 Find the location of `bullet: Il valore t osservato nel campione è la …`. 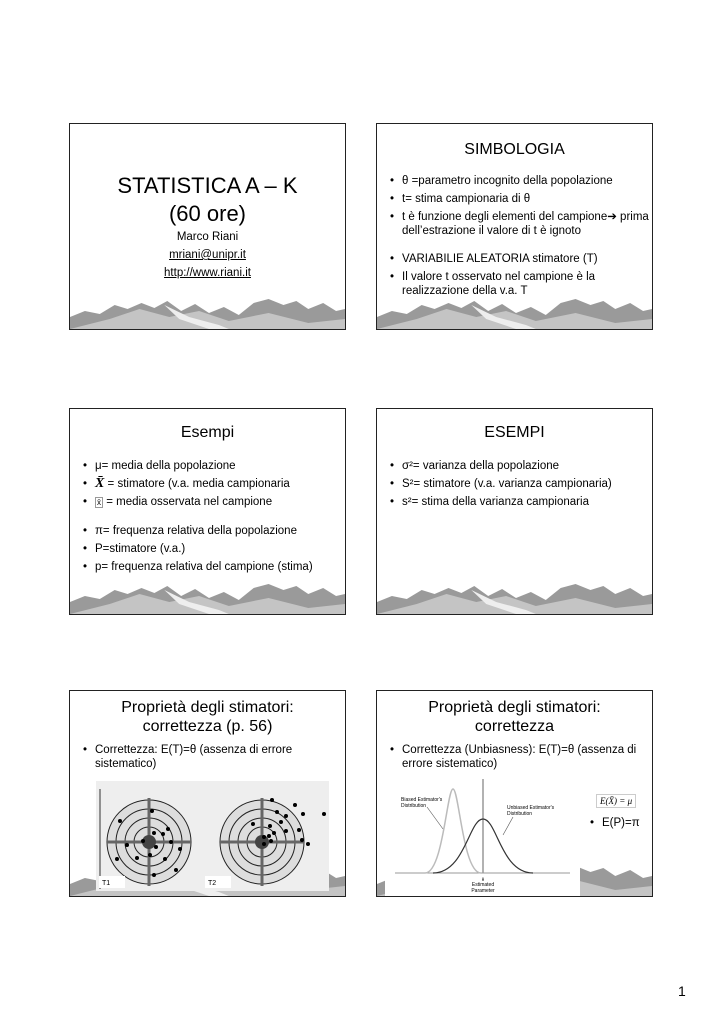

bullet: Il valore t osservato nel campione è la … is located at coordinates (519, 284).